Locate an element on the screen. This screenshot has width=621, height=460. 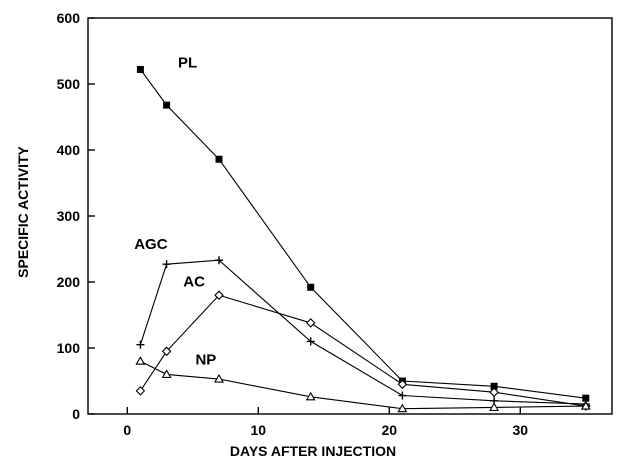
series-labels: PL AGC AC NP is located at coordinates (175, 212).